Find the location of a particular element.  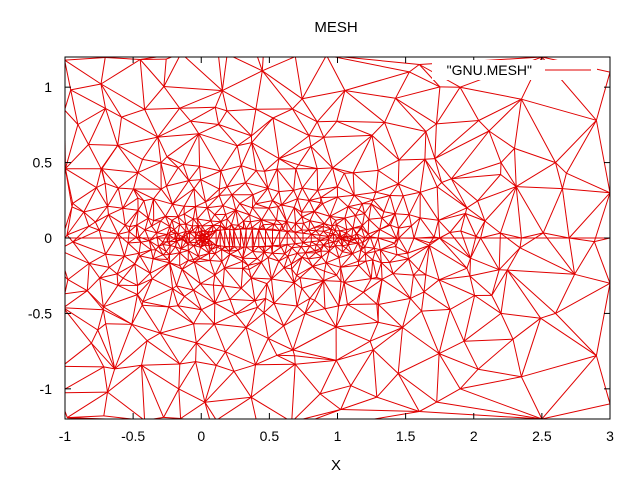

y-tick-label: 0 is located at coordinates (48, 238).